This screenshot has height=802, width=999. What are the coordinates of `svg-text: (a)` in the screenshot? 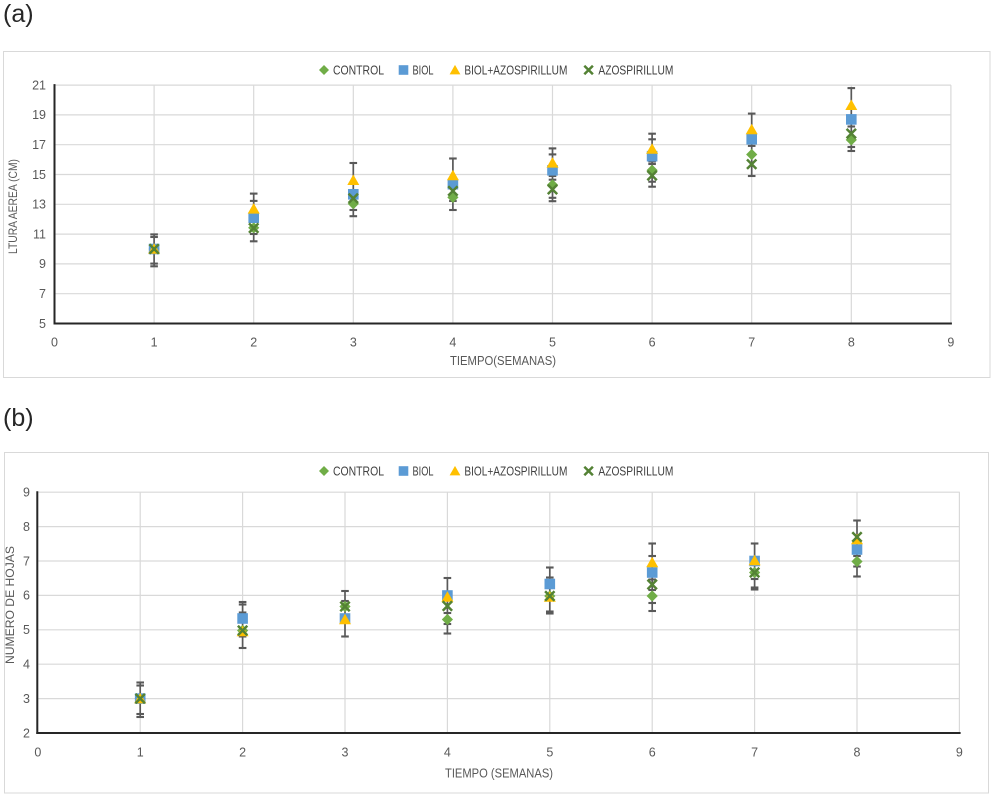 It's located at (18, 14).